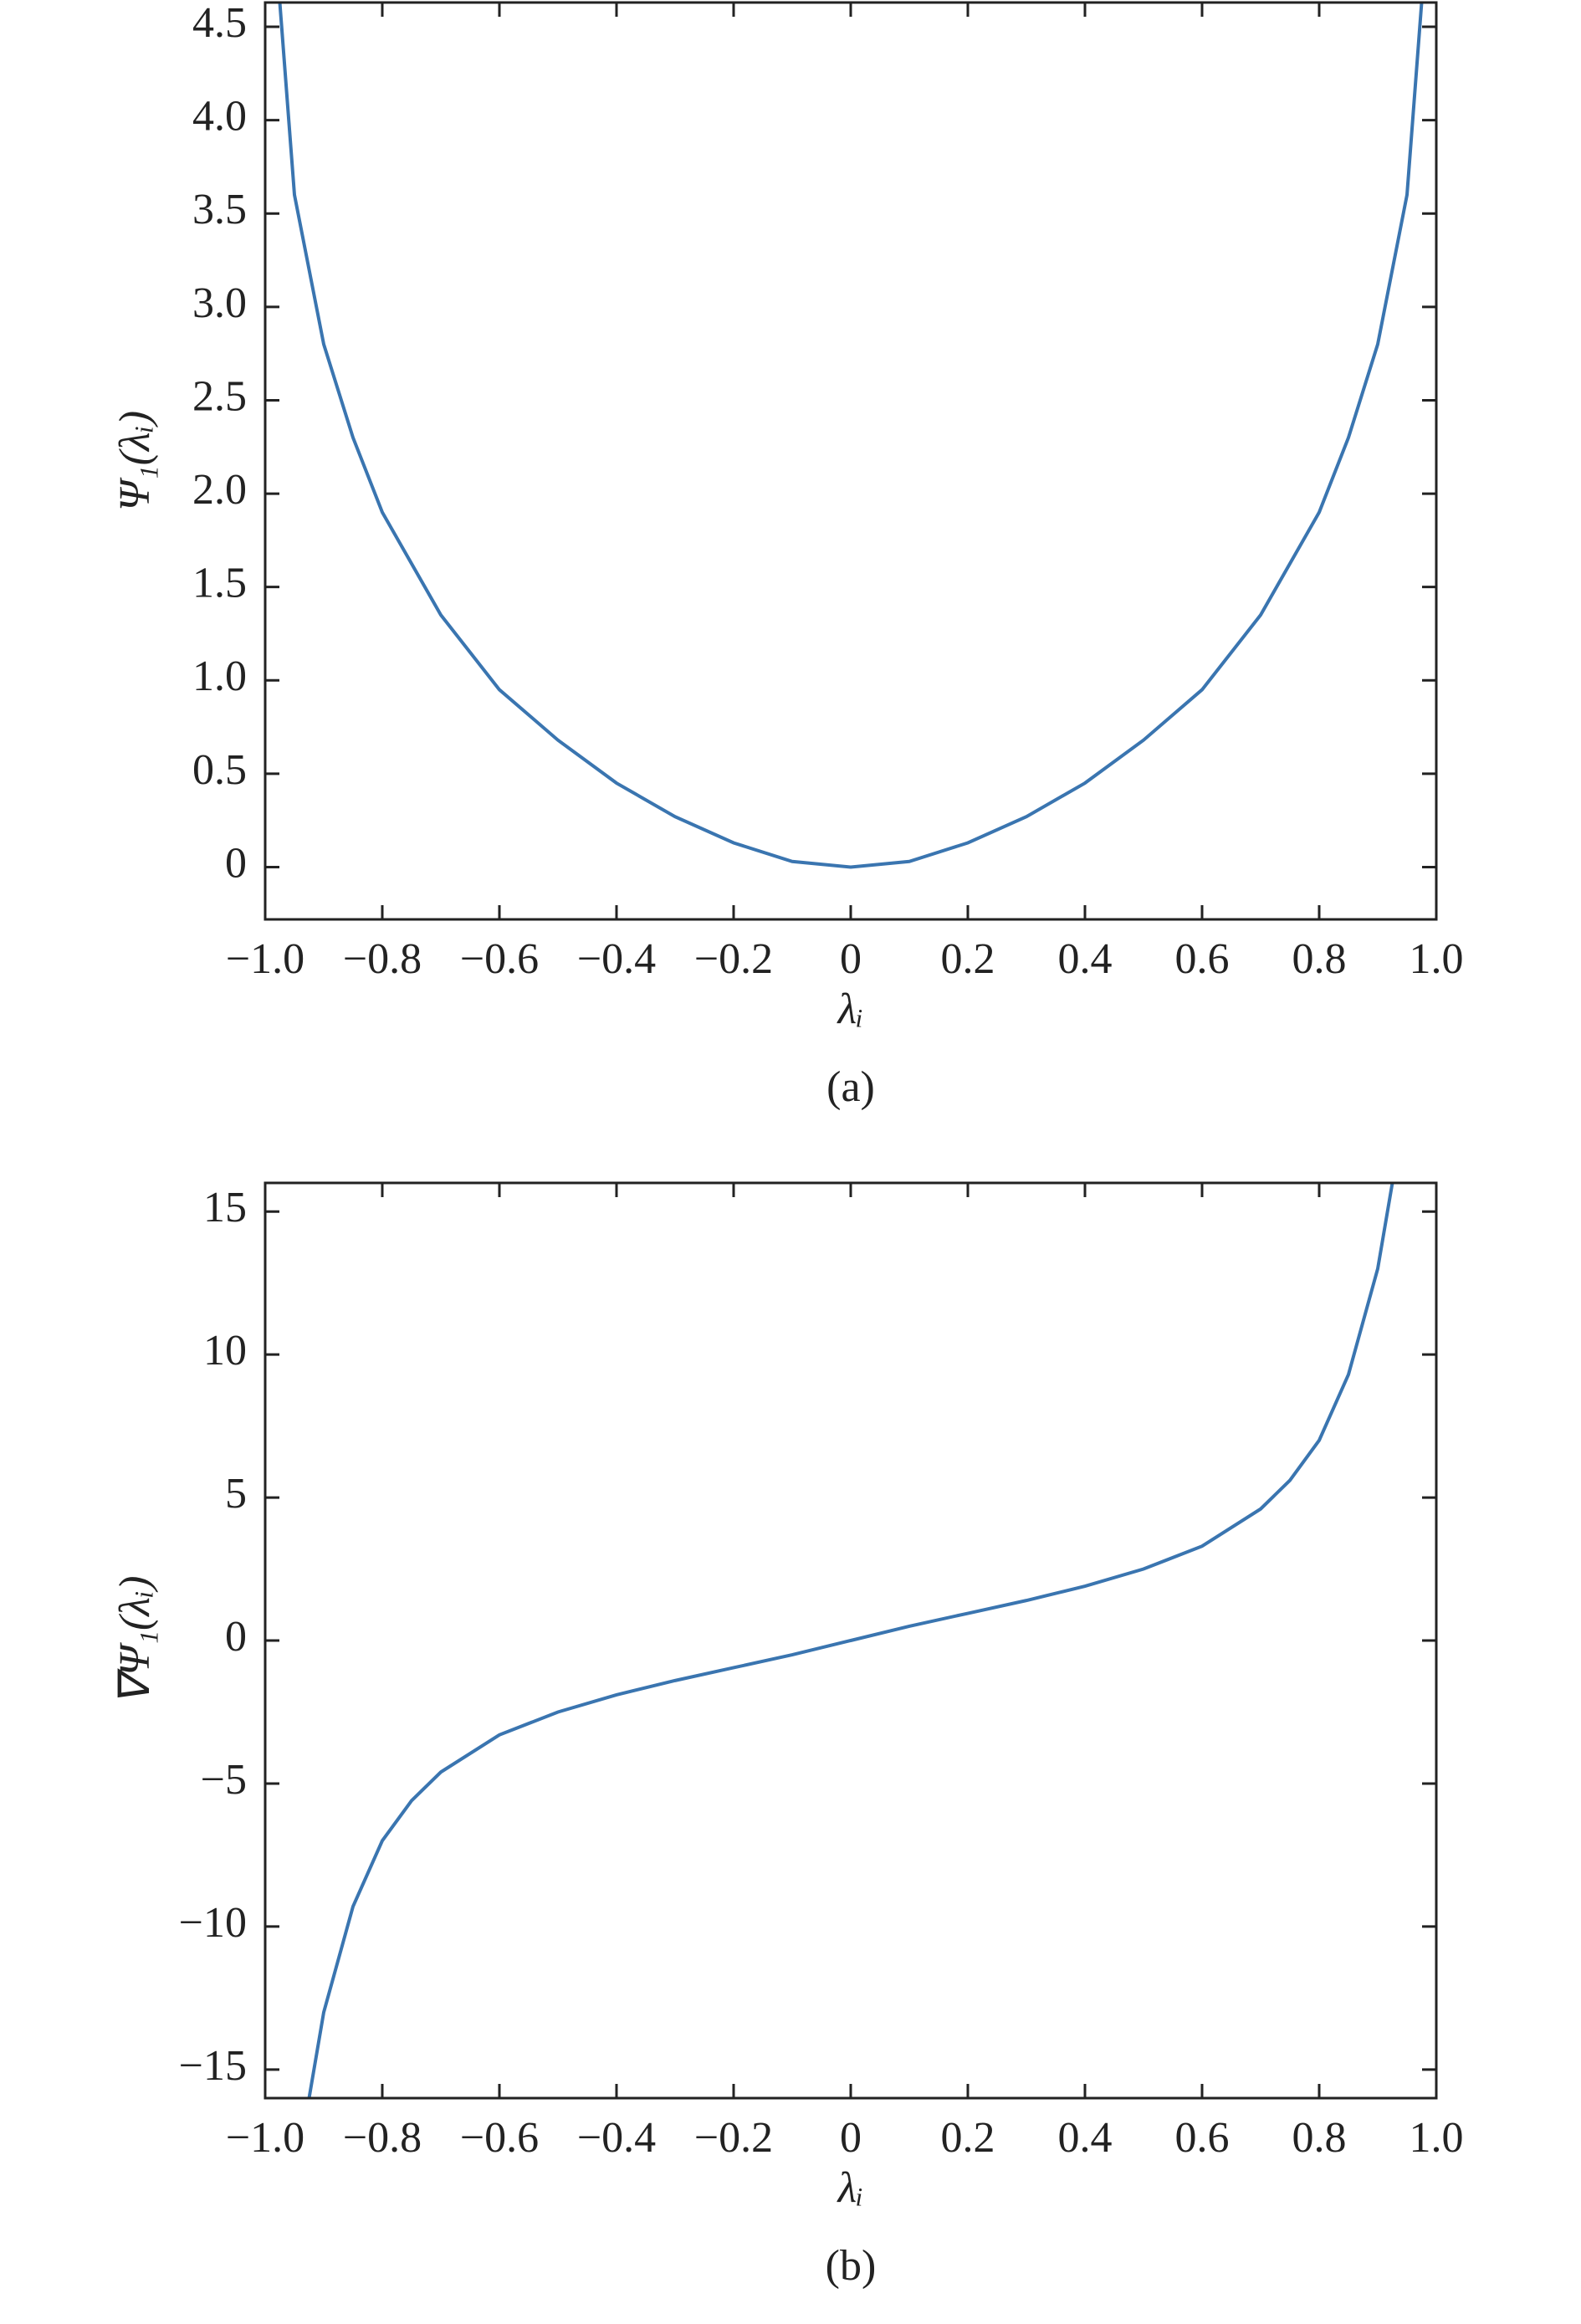 The height and width of the screenshot is (2324, 1581). I want to click on caption: (a), so click(851, 1087).